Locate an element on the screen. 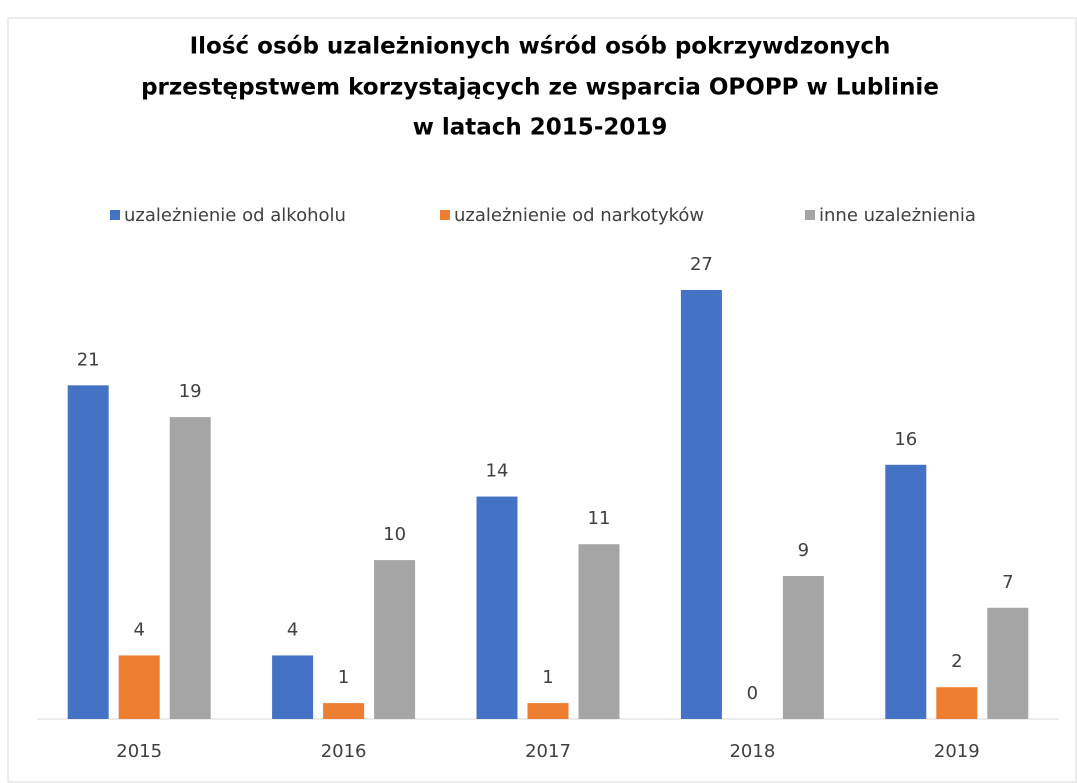  data-label: 7 is located at coordinates (1007, 582).